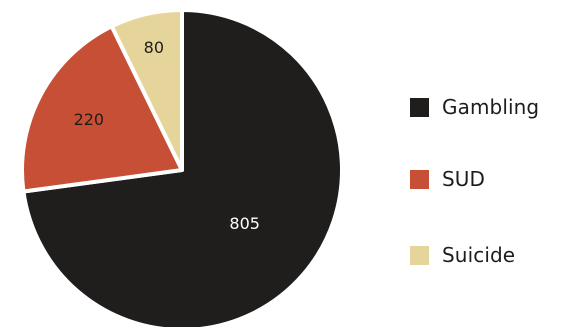 This screenshot has width=566, height=327. I want to click on legend: Gambling SUD Suicide, so click(485, 182).